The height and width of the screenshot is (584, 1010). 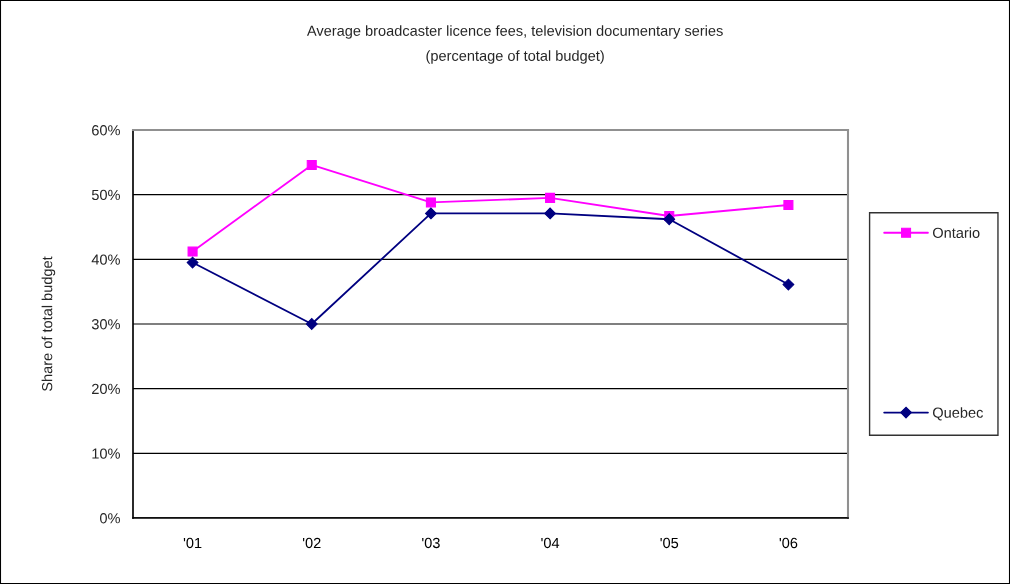 I want to click on y-tick-label: 30%, so click(x=105, y=324).